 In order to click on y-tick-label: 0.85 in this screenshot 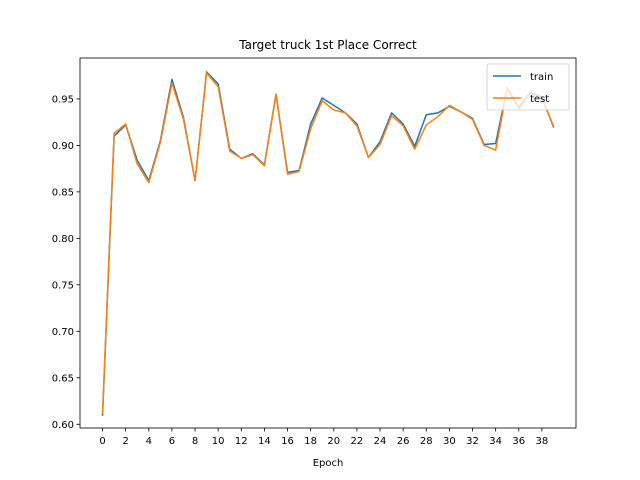, I will do `click(63, 192)`.